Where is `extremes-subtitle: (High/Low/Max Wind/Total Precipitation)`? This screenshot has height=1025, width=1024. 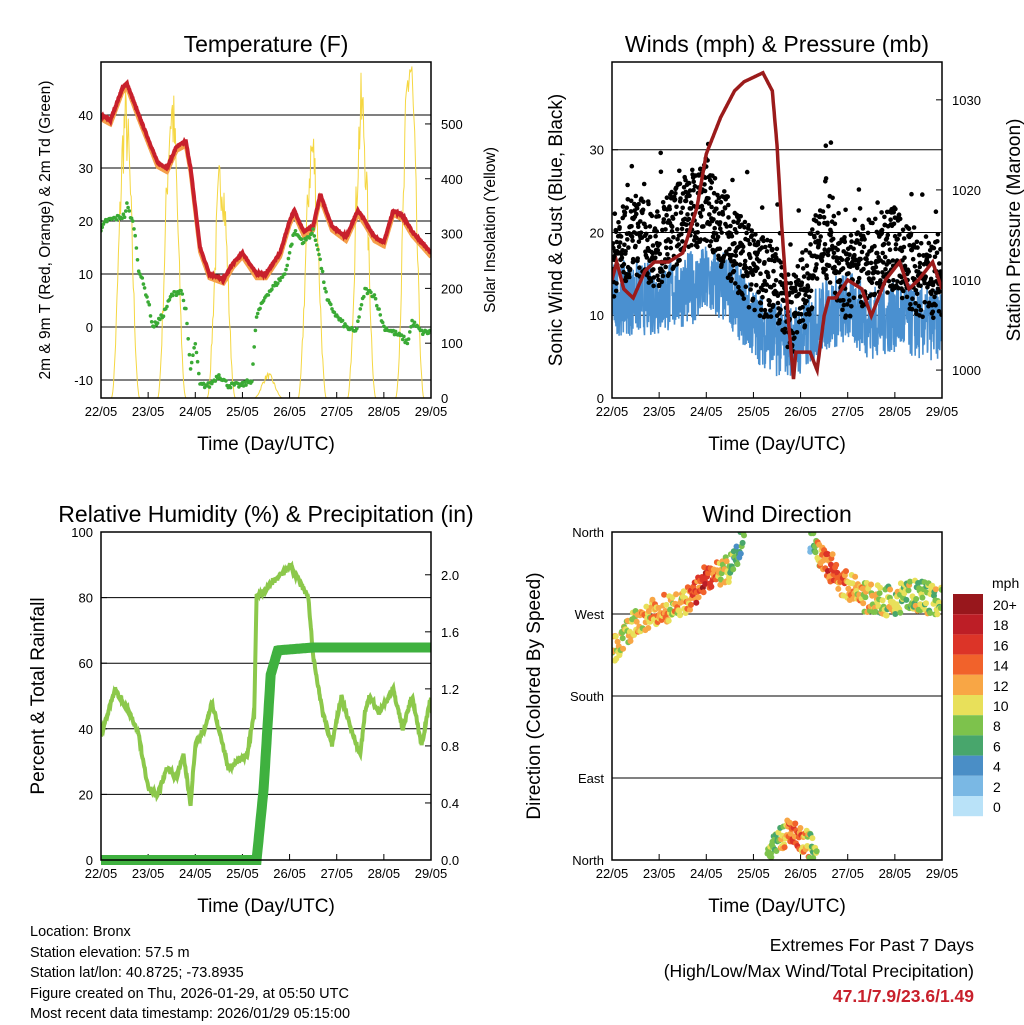 extremes-subtitle: (High/Low/Max Wind/Total Precipitation) is located at coordinates (818, 970).